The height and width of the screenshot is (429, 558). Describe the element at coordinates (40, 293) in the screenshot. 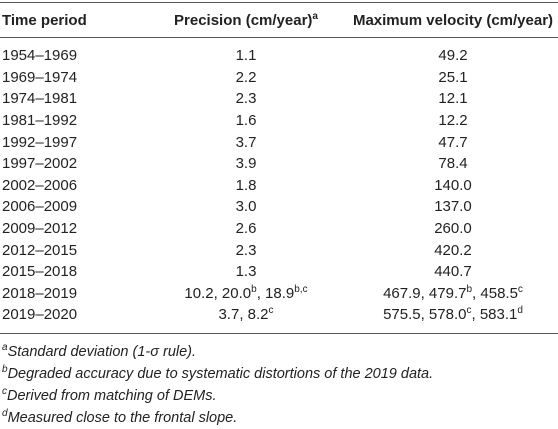

I see `table-cell: 2018–2019` at that location.